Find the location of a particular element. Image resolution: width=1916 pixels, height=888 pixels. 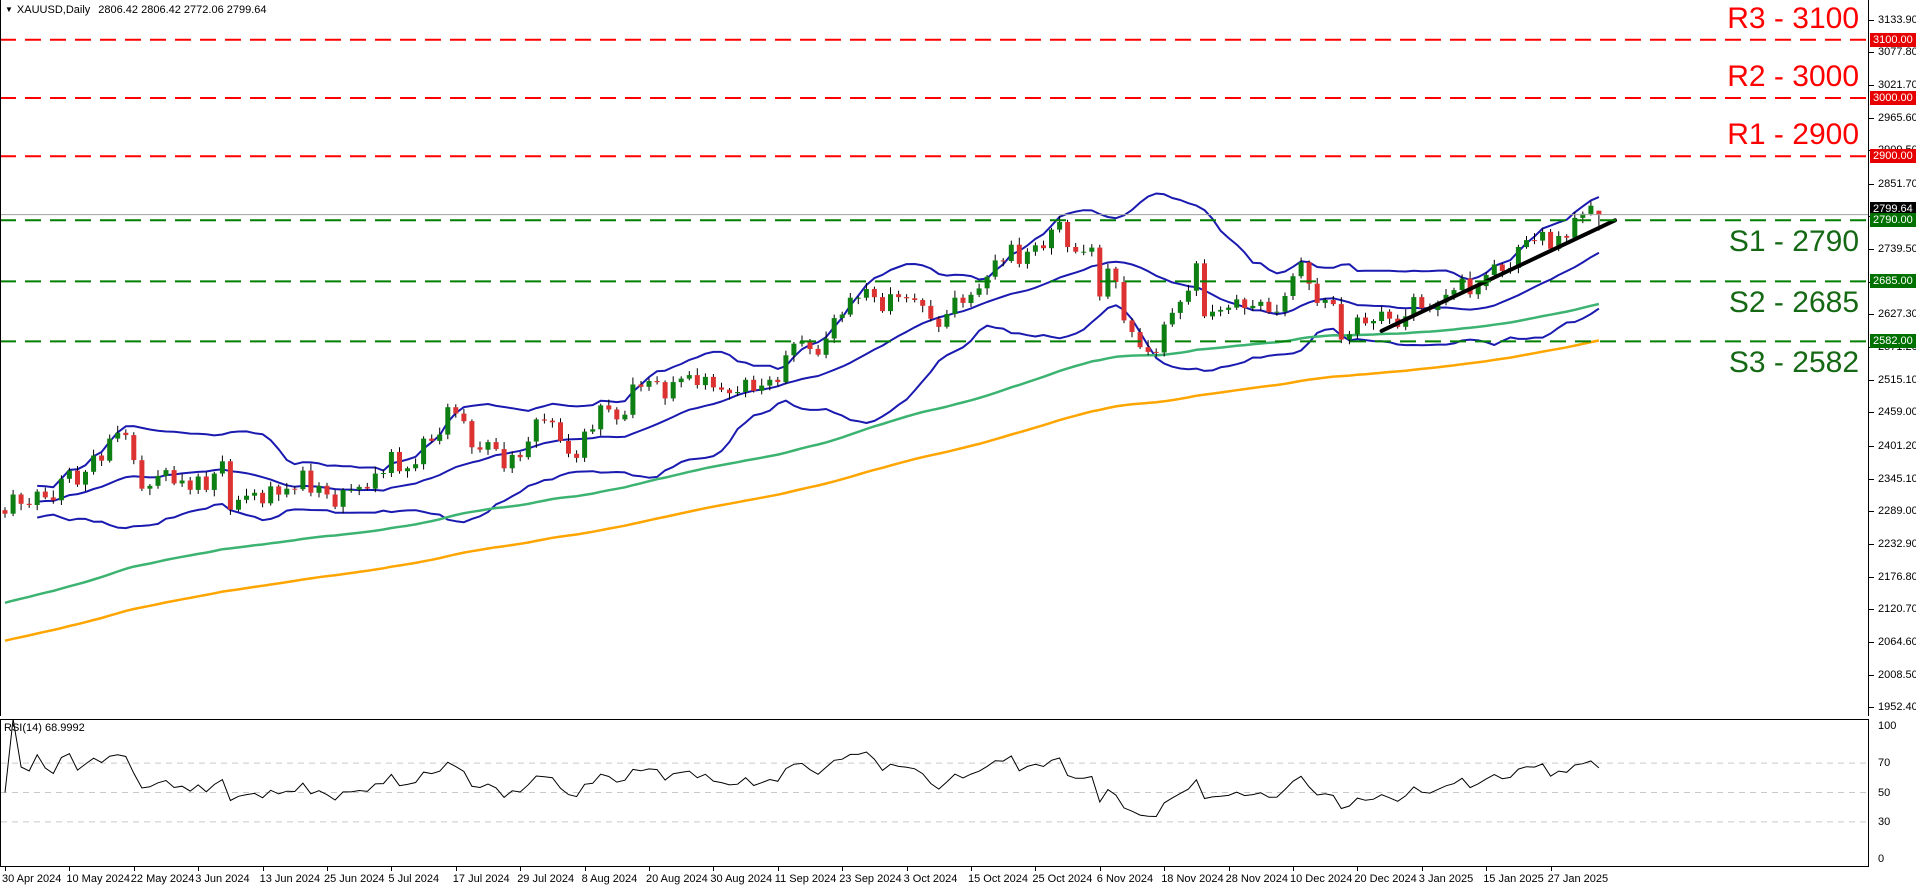

trendline is located at coordinates (1498, 275).